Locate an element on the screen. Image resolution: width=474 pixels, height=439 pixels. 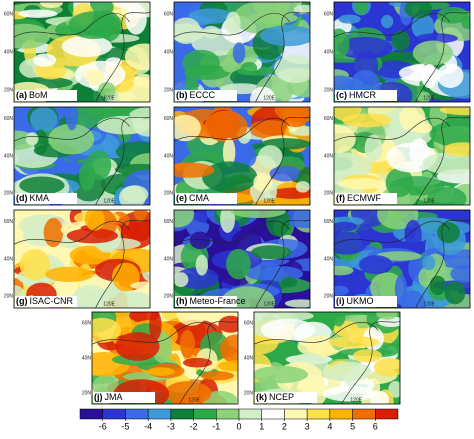
map-panel: 60N40N20N90E120E(k)NCEP is located at coordinates (322, 358).